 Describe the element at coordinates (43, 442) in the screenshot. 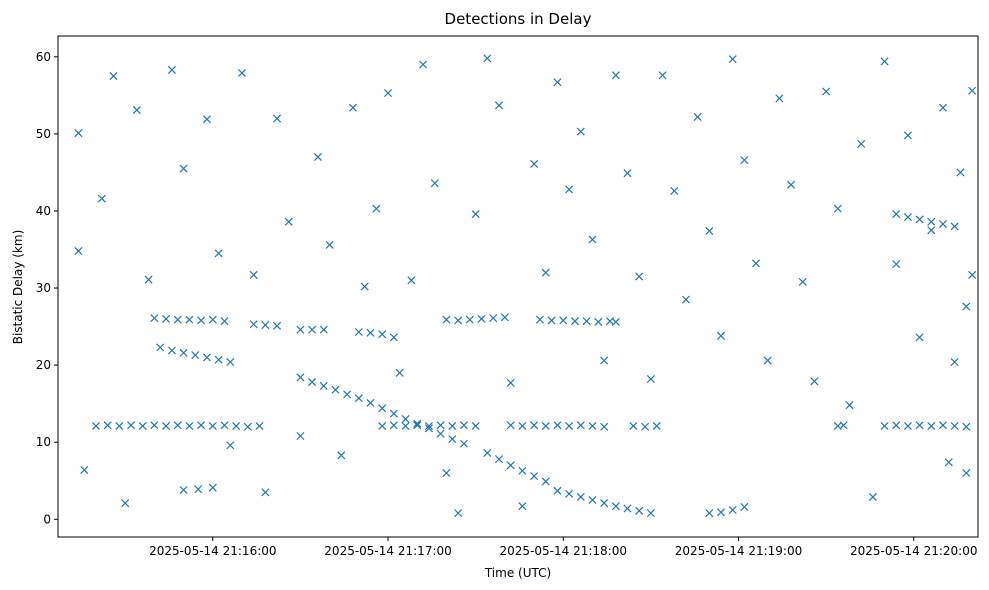

I see `y-tick-label: 10` at that location.